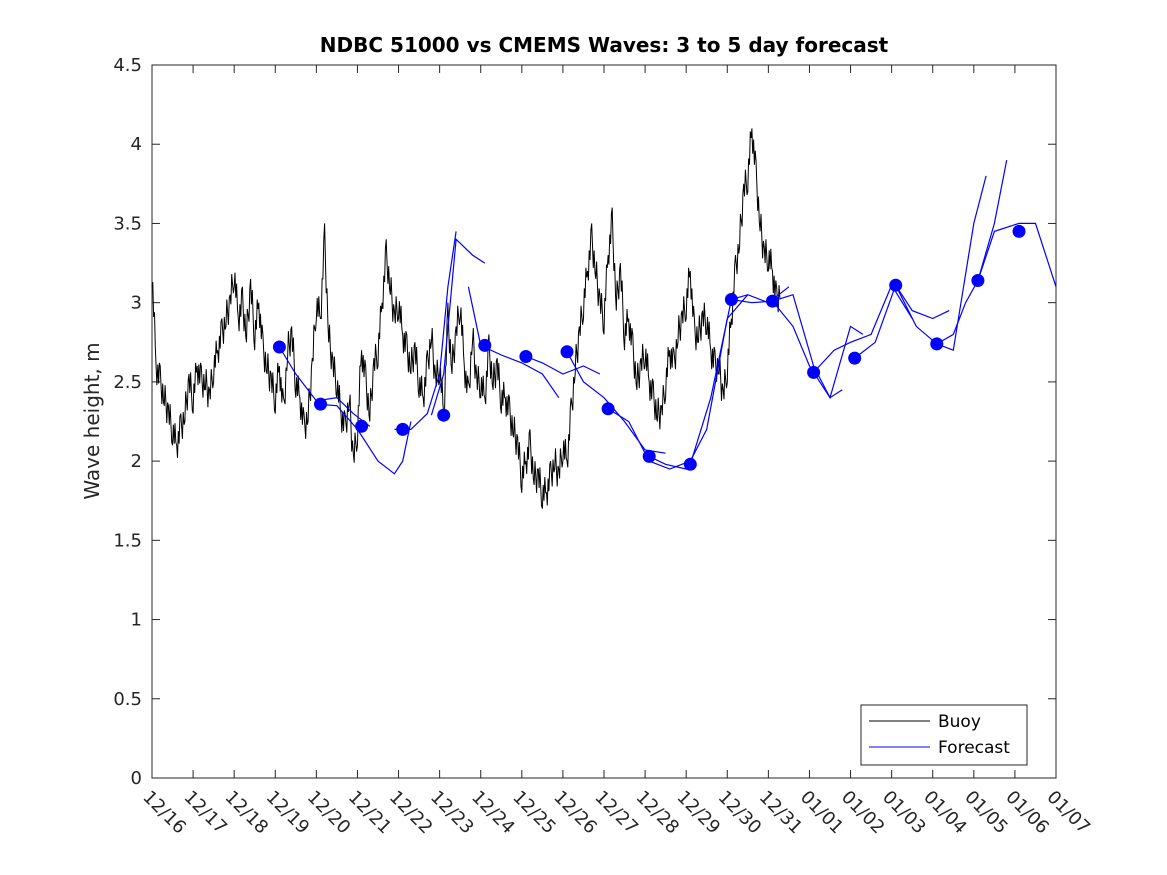  I want to click on y-tick-label: 1, so click(136, 620).